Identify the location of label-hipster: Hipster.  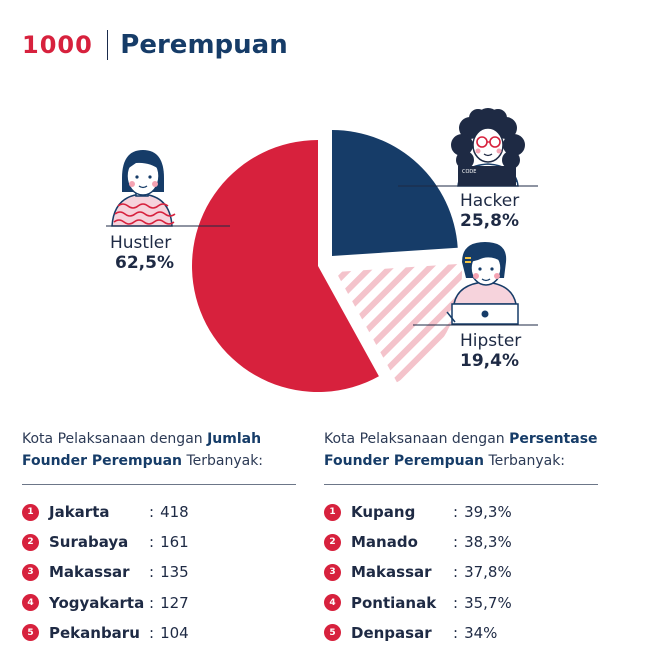
(490, 341).